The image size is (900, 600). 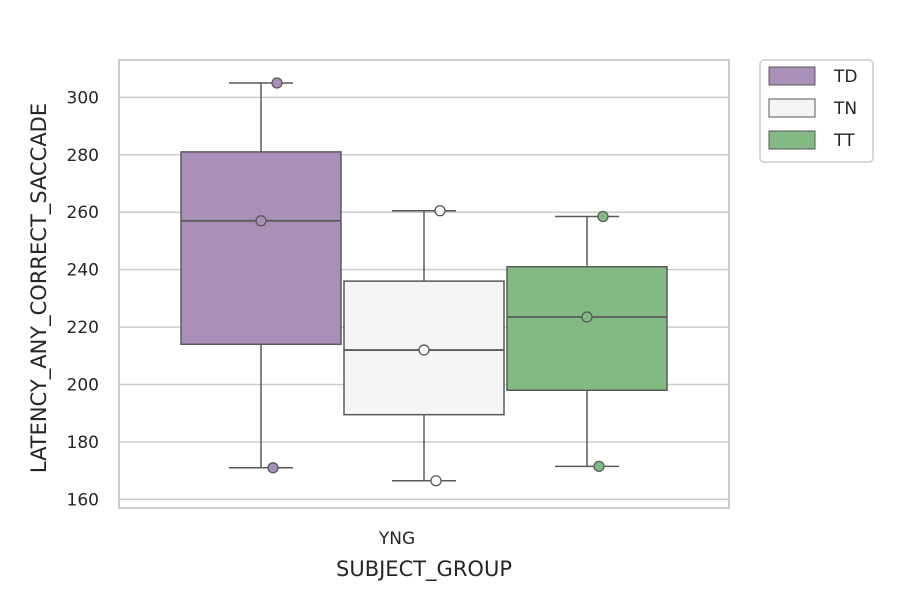 What do you see at coordinates (83, 299) in the screenshot?
I see `y-axis-ticks: 160 180 200 220 240 260 280 300` at bounding box center [83, 299].